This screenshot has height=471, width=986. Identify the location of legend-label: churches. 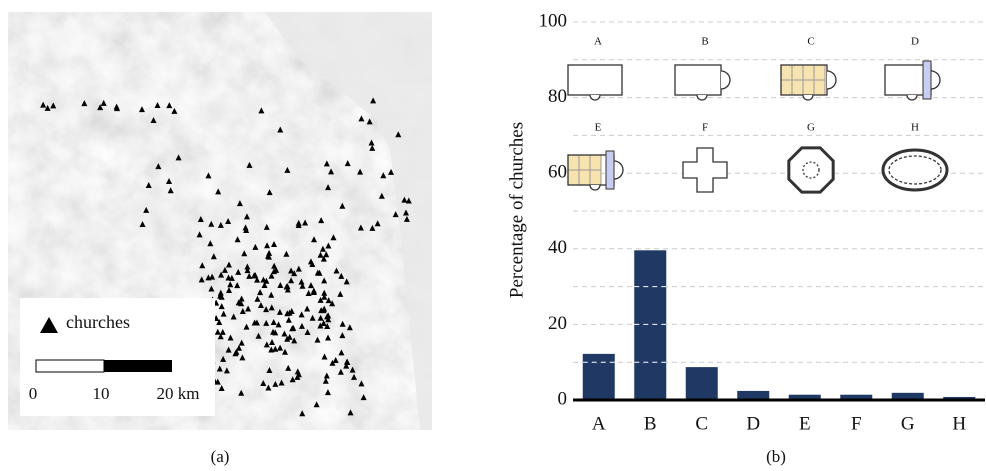
(98, 322).